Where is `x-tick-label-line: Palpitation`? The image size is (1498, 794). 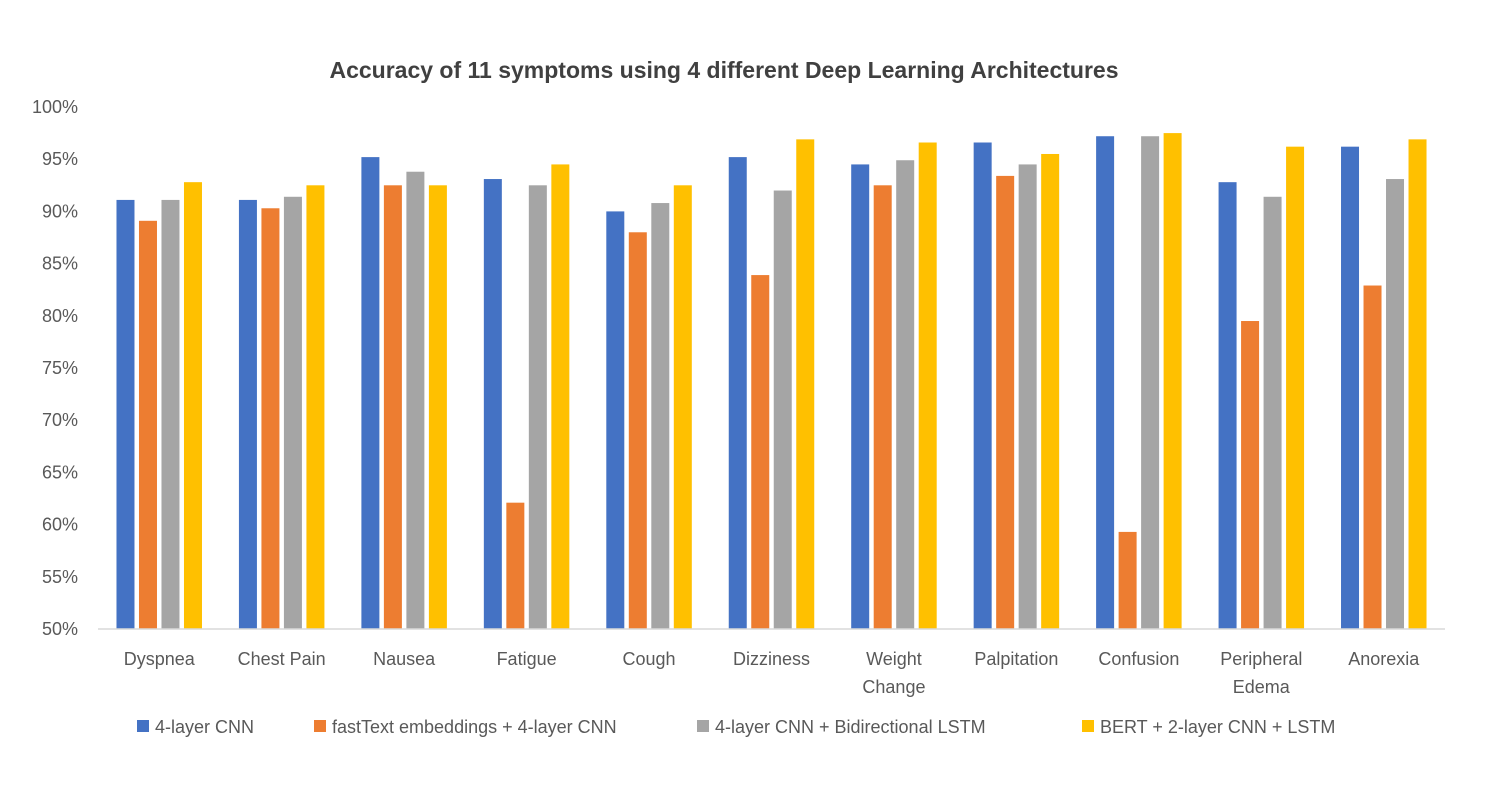 x-tick-label-line: Palpitation is located at coordinates (1016, 659).